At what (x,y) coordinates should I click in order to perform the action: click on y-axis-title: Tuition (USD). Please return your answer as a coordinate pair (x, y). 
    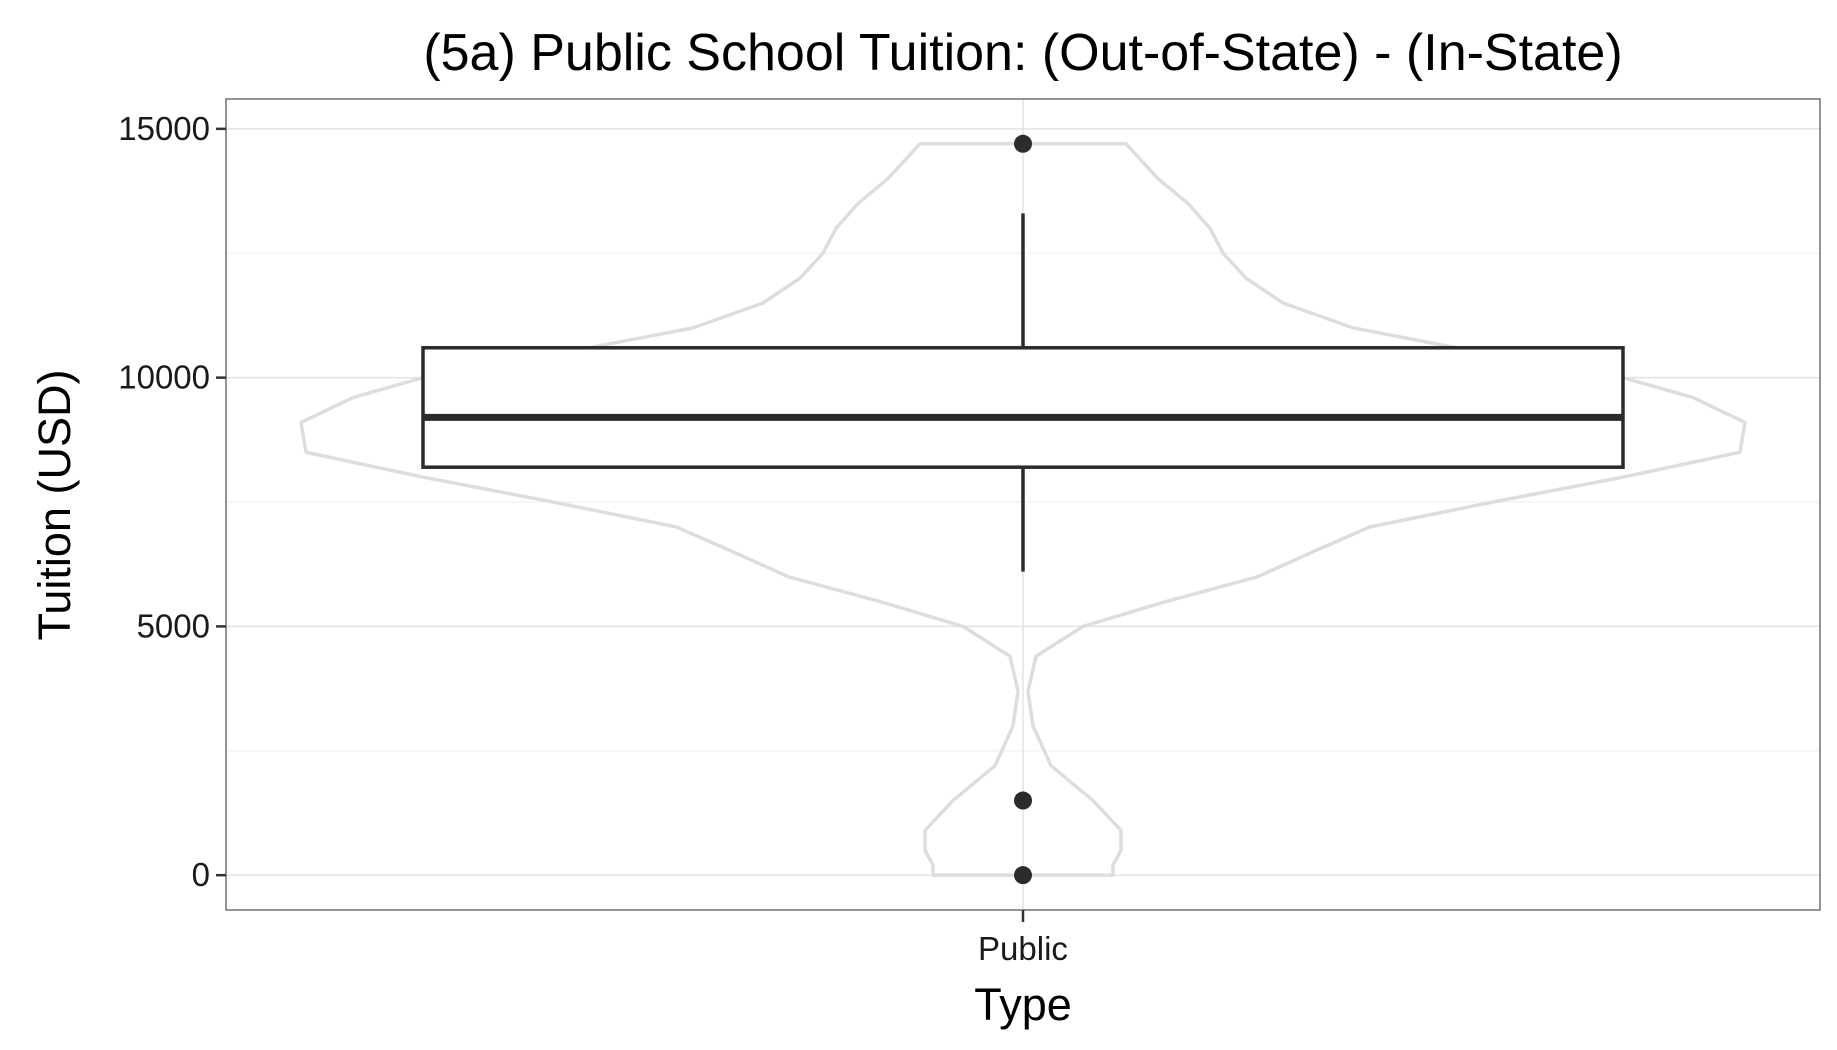
    Looking at the image, I should click on (54, 505).